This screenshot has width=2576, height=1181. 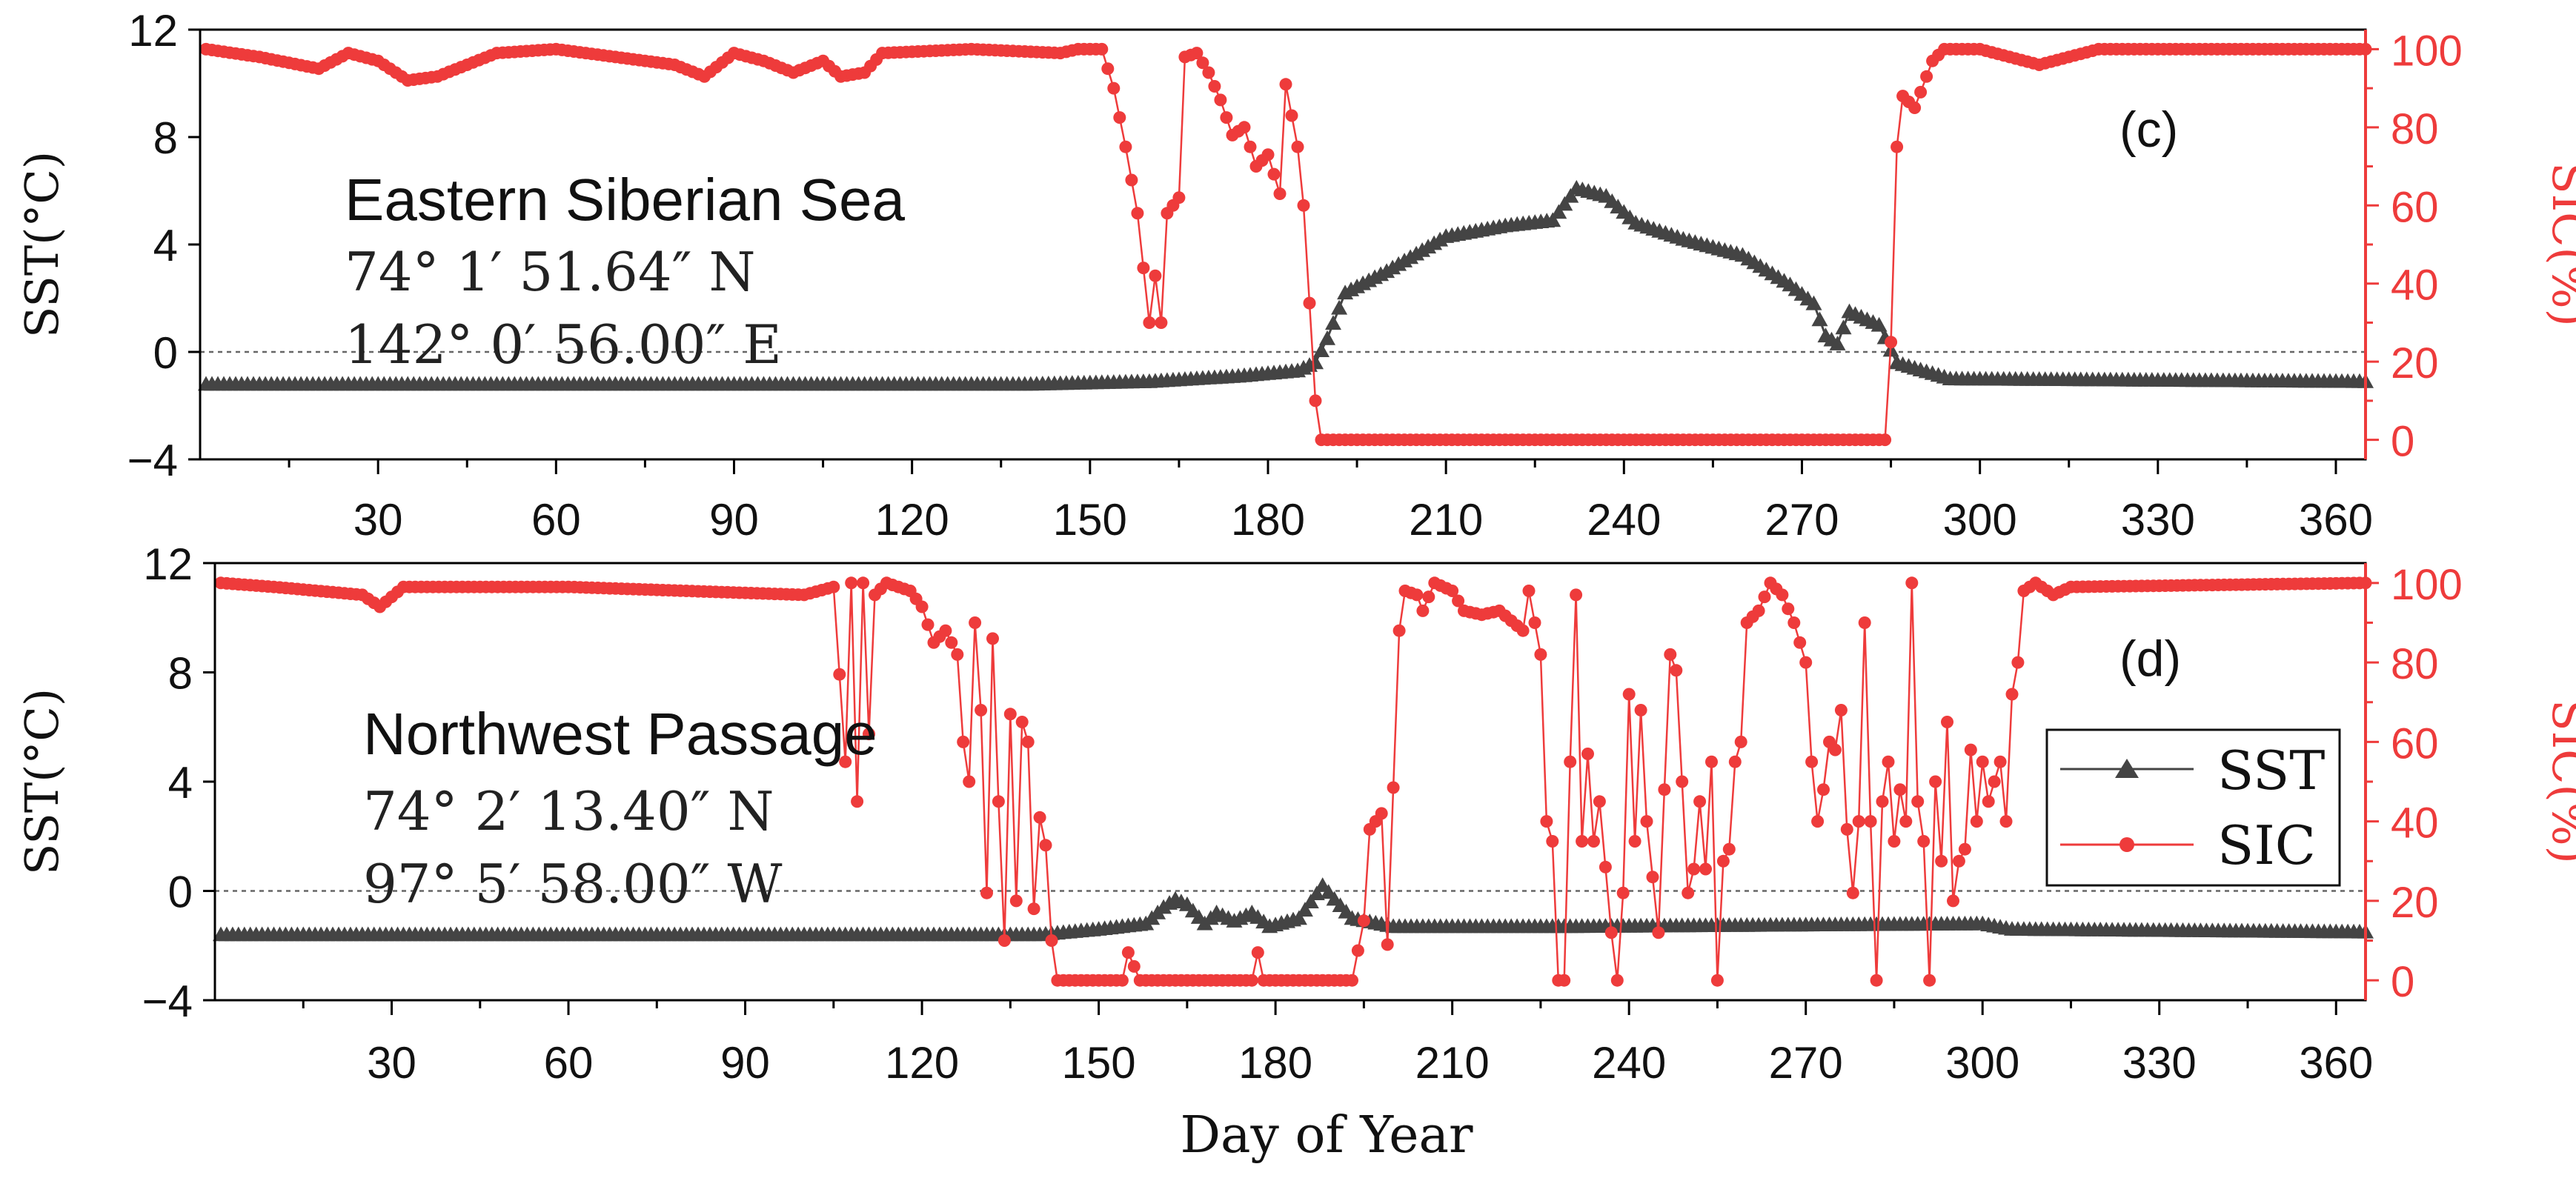 I want to click on panel-d-xtick-label-5: 180, so click(x=1275, y=1063).